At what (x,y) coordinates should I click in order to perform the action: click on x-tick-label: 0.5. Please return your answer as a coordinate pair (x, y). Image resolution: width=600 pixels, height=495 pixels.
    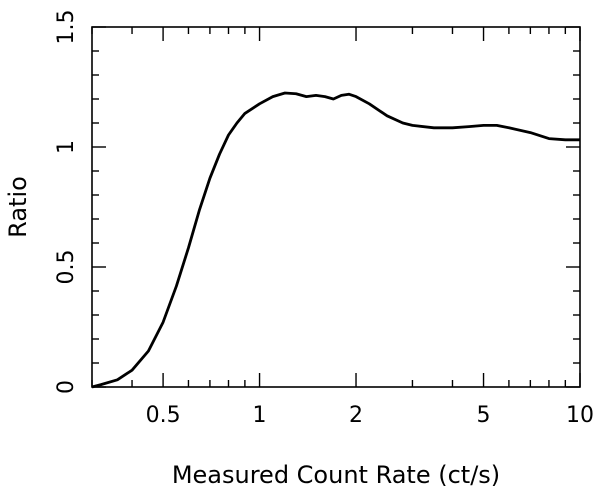
    Looking at the image, I should click on (163, 415).